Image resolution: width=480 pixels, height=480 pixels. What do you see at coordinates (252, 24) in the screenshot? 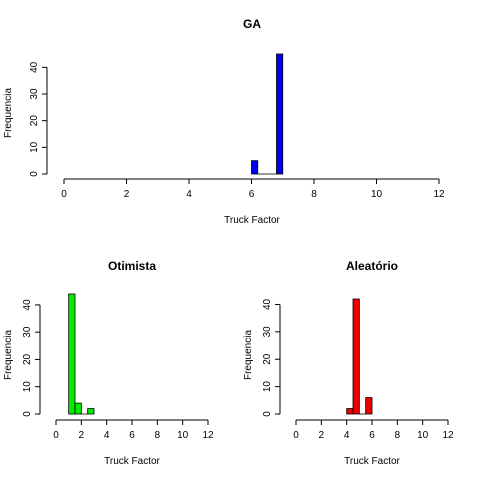
I see `panel-title: GA` at bounding box center [252, 24].